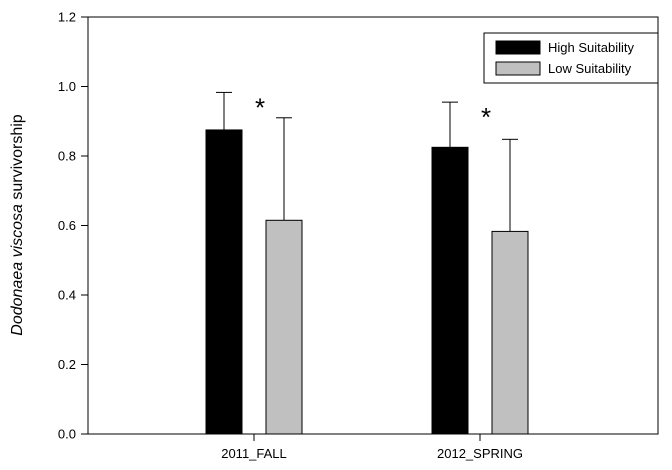 Image resolution: width=672 pixels, height=470 pixels. I want to click on y-axis-title: Dodonaea viscosa survivorship, so click(17, 225).